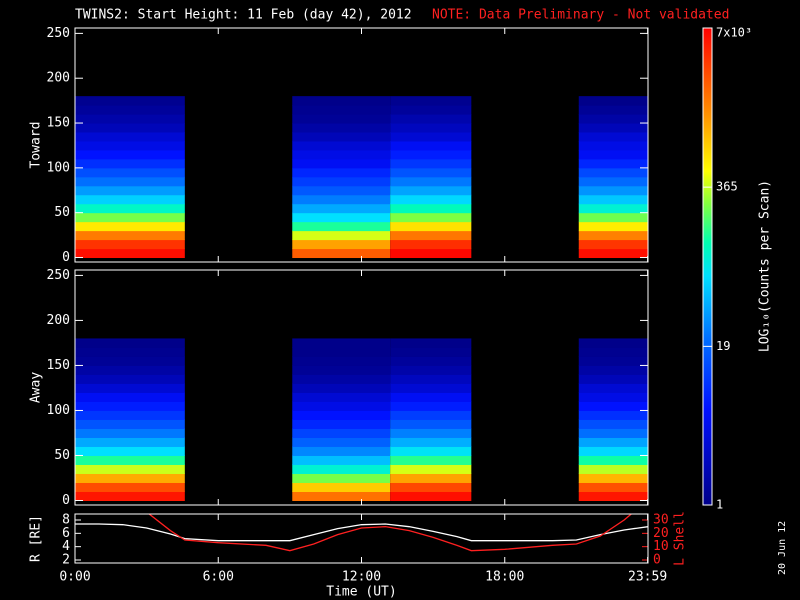  What do you see at coordinates (661, 520) in the screenshot?
I see `y2-tick-label: 30` at bounding box center [661, 520].